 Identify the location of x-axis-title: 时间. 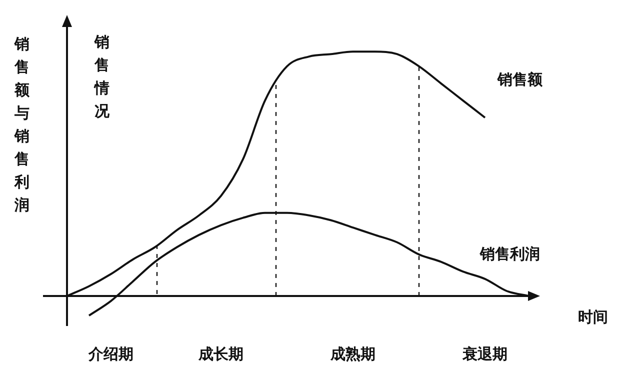
(593, 317).